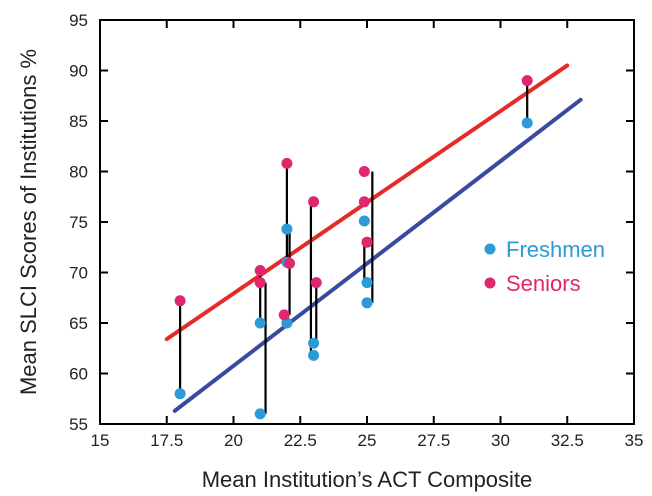 This screenshot has width=652, height=496. What do you see at coordinates (433, 440) in the screenshot?
I see `x-tick-label: 27.5` at bounding box center [433, 440].